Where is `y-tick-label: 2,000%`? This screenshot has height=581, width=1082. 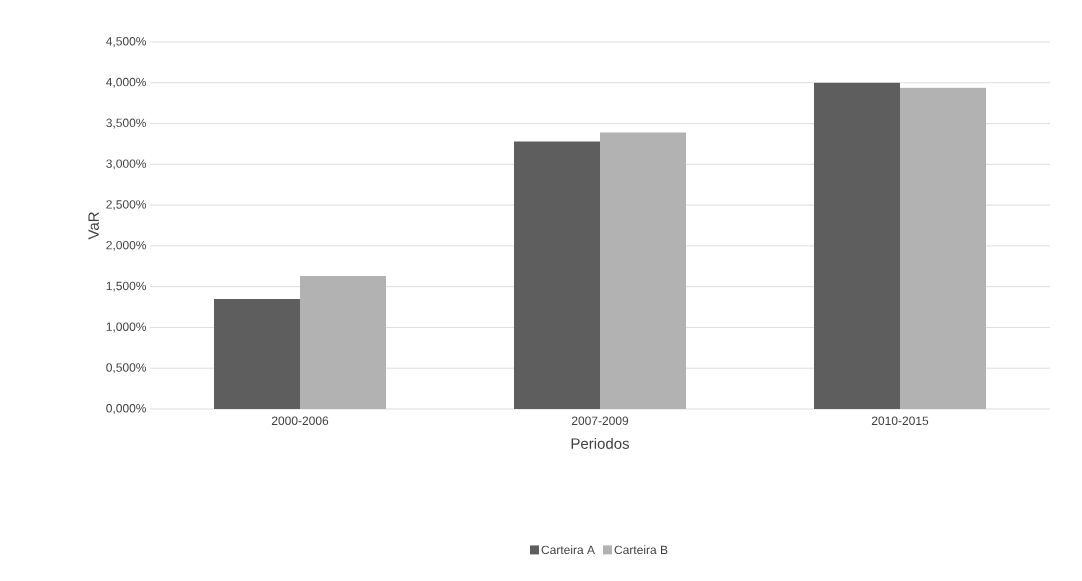
y-tick-label: 2,000% is located at coordinates (126, 245).